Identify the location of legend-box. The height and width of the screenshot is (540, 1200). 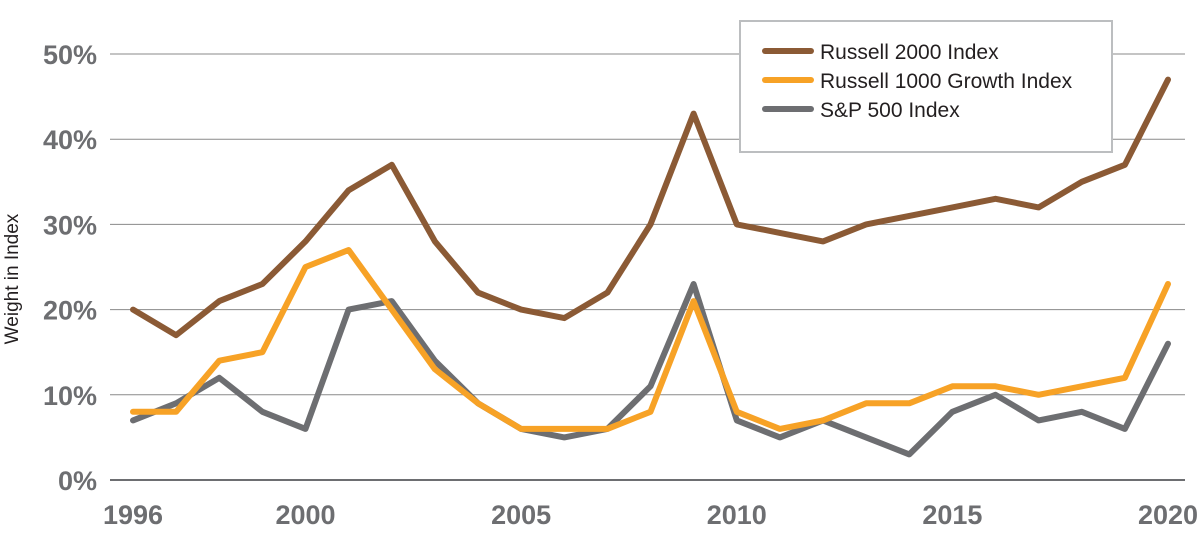
(926, 86).